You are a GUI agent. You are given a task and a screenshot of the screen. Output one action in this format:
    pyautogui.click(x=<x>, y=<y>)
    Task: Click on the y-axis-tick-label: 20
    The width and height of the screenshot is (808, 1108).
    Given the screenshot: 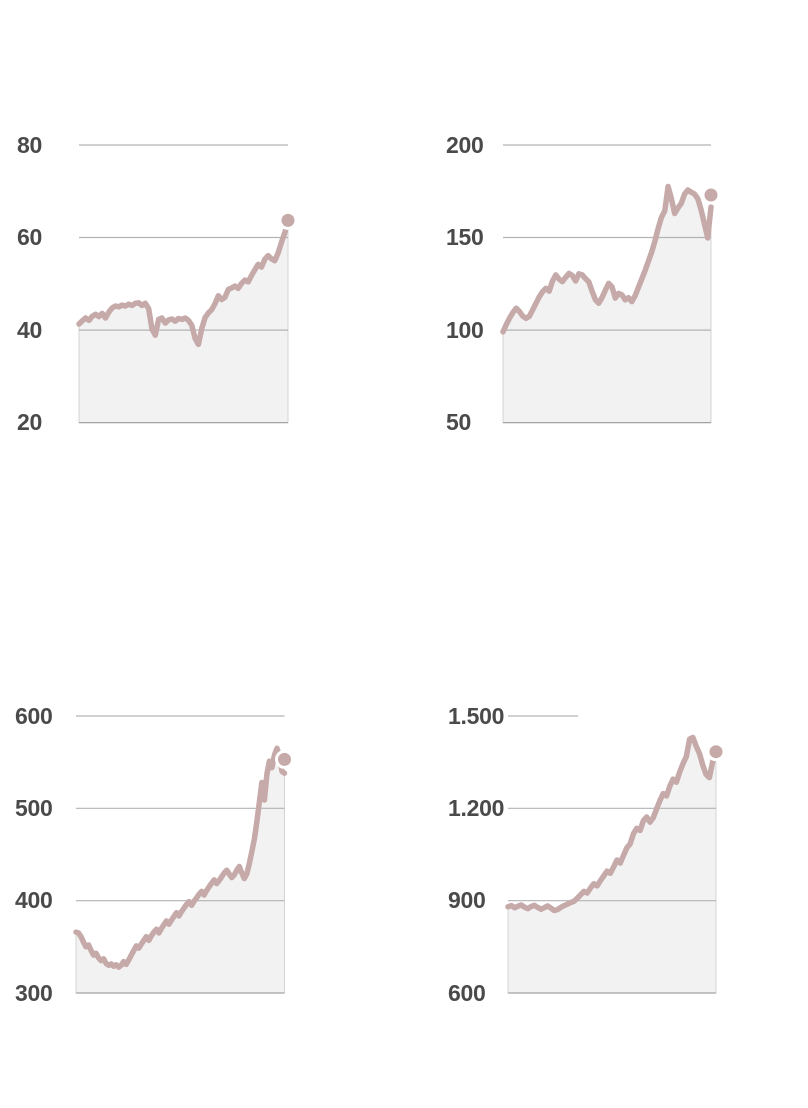 What is the action you would take?
    pyautogui.click(x=29, y=422)
    